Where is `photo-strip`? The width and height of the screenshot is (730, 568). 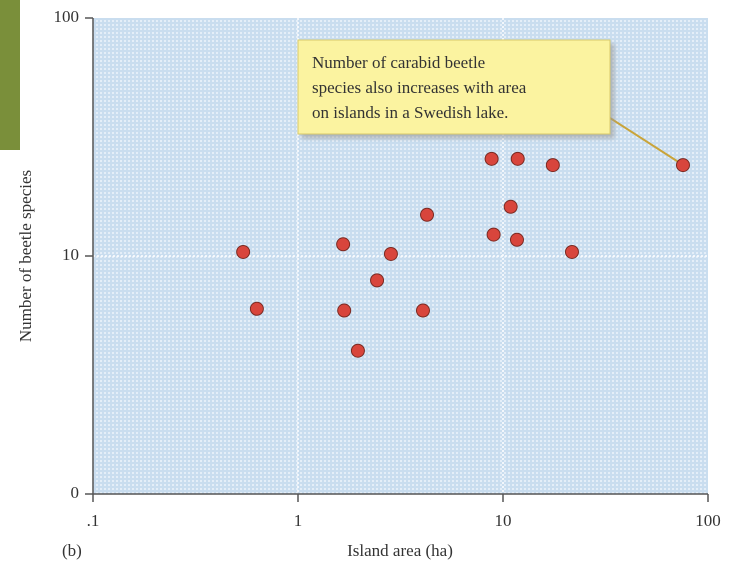 photo-strip is located at coordinates (10, 75).